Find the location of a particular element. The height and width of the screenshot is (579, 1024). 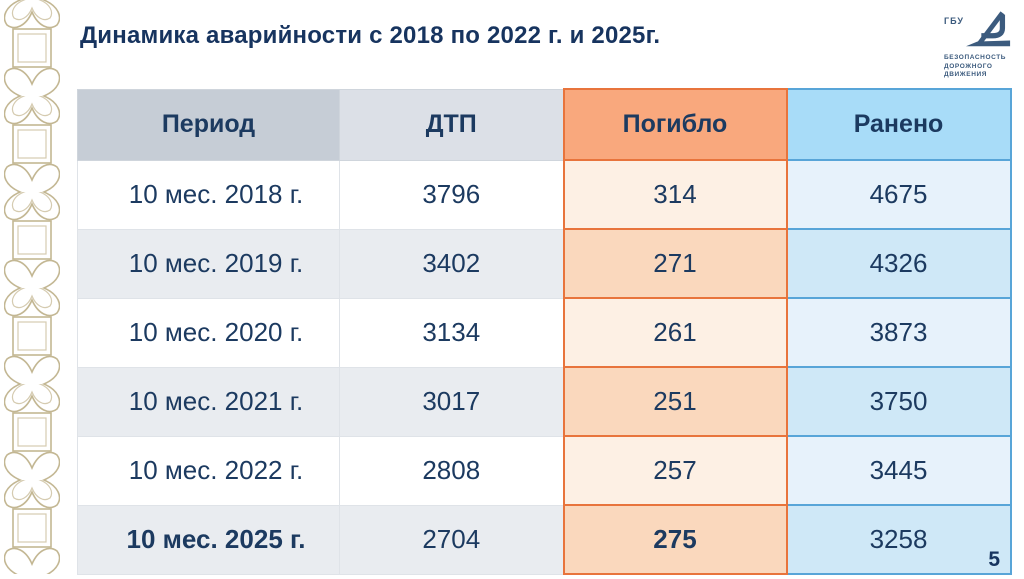

table-row: 10 мес. 2019 г. 3402 271 4326 is located at coordinates (544, 263).